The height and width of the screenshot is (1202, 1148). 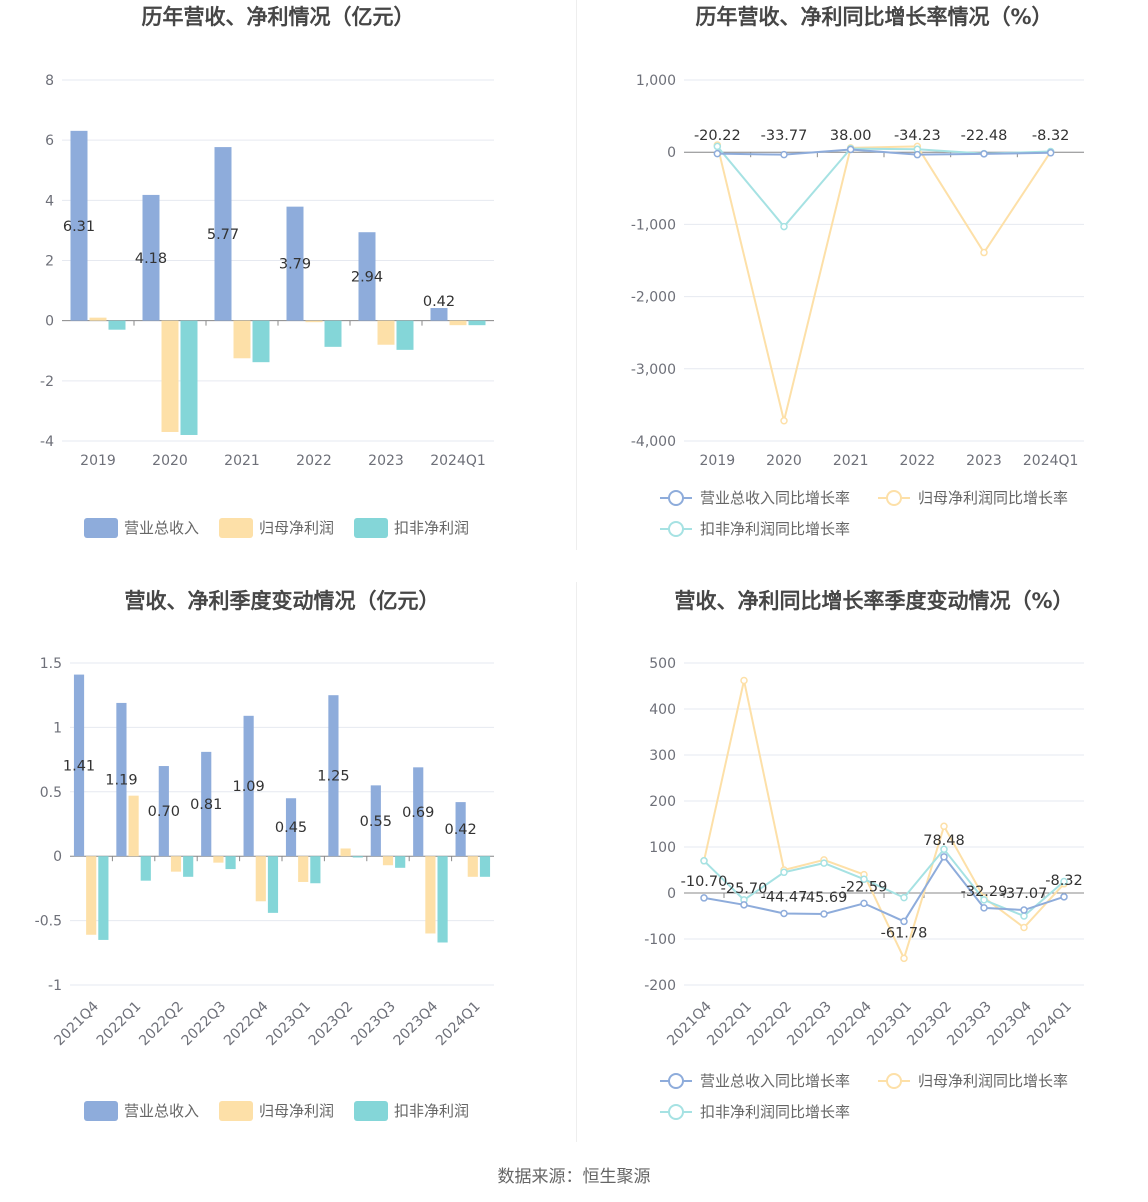 What do you see at coordinates (367, 277) in the screenshot?
I see `bar-data-label: 2.94` at bounding box center [367, 277].